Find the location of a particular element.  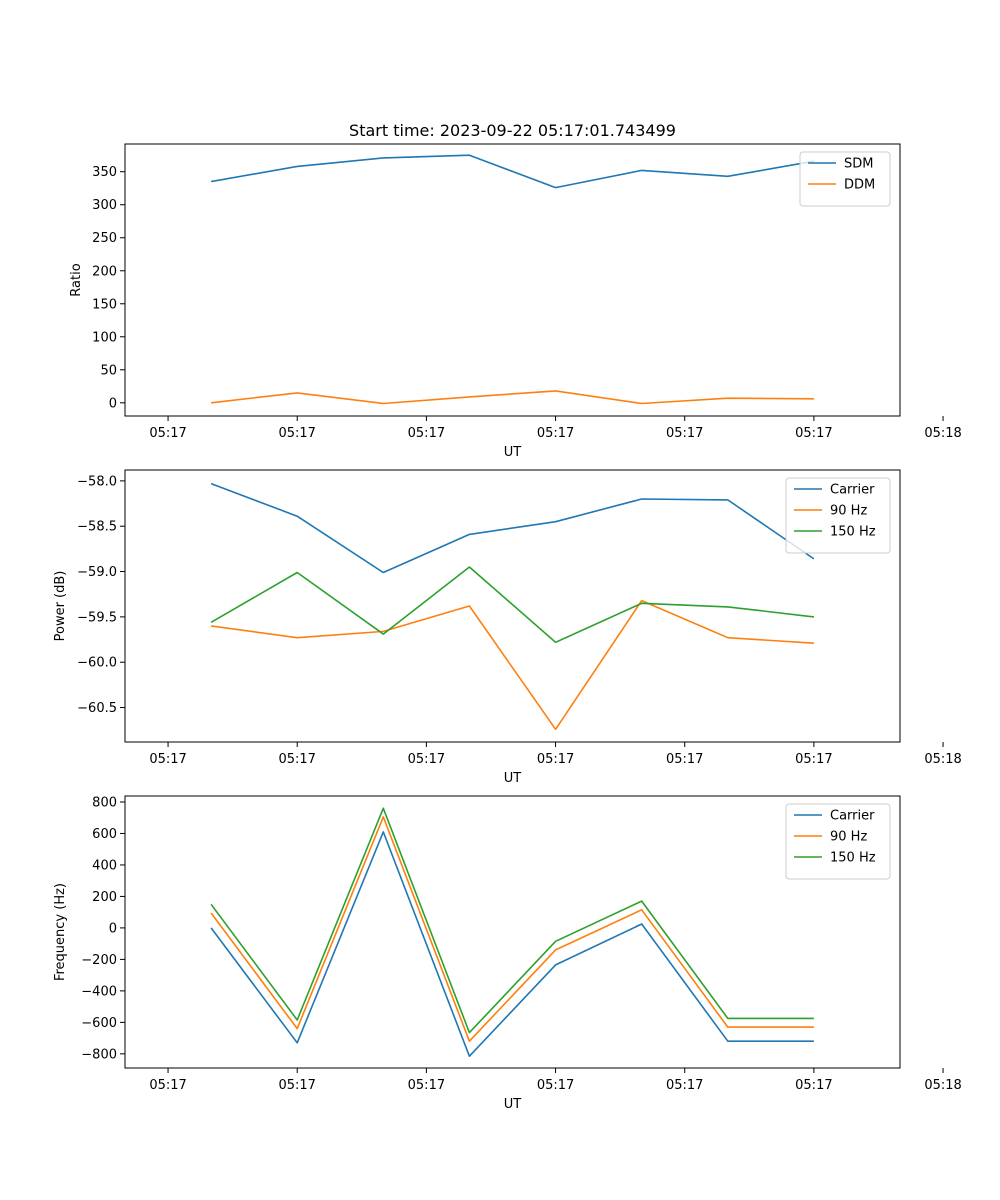

y-axis-label: Ratio is located at coordinates (76, 279).